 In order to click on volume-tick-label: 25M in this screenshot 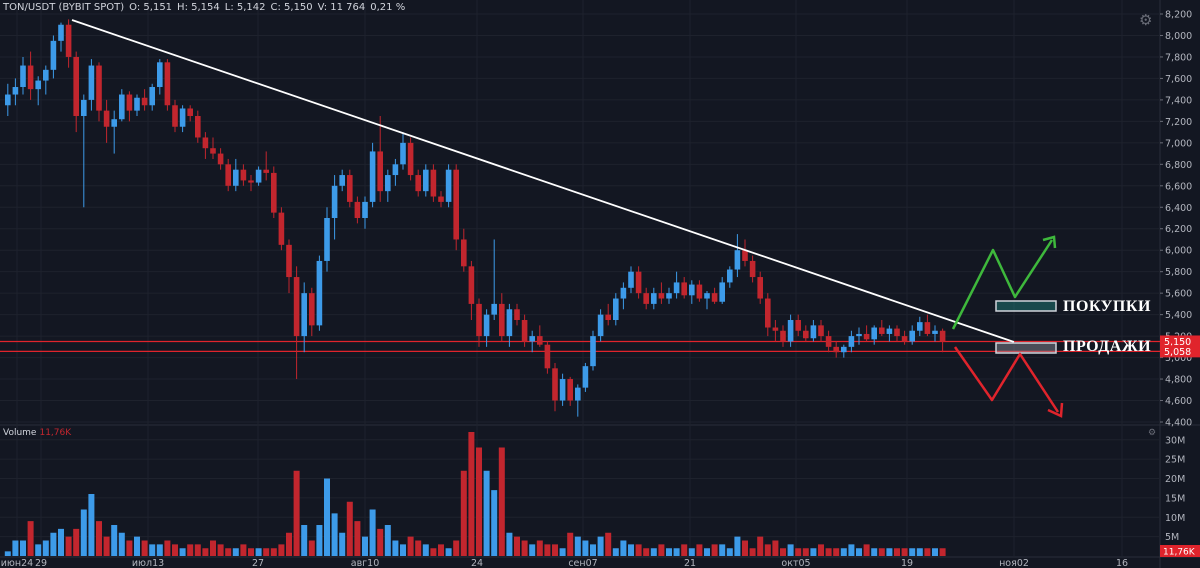, I will do `click(1175, 460)`.